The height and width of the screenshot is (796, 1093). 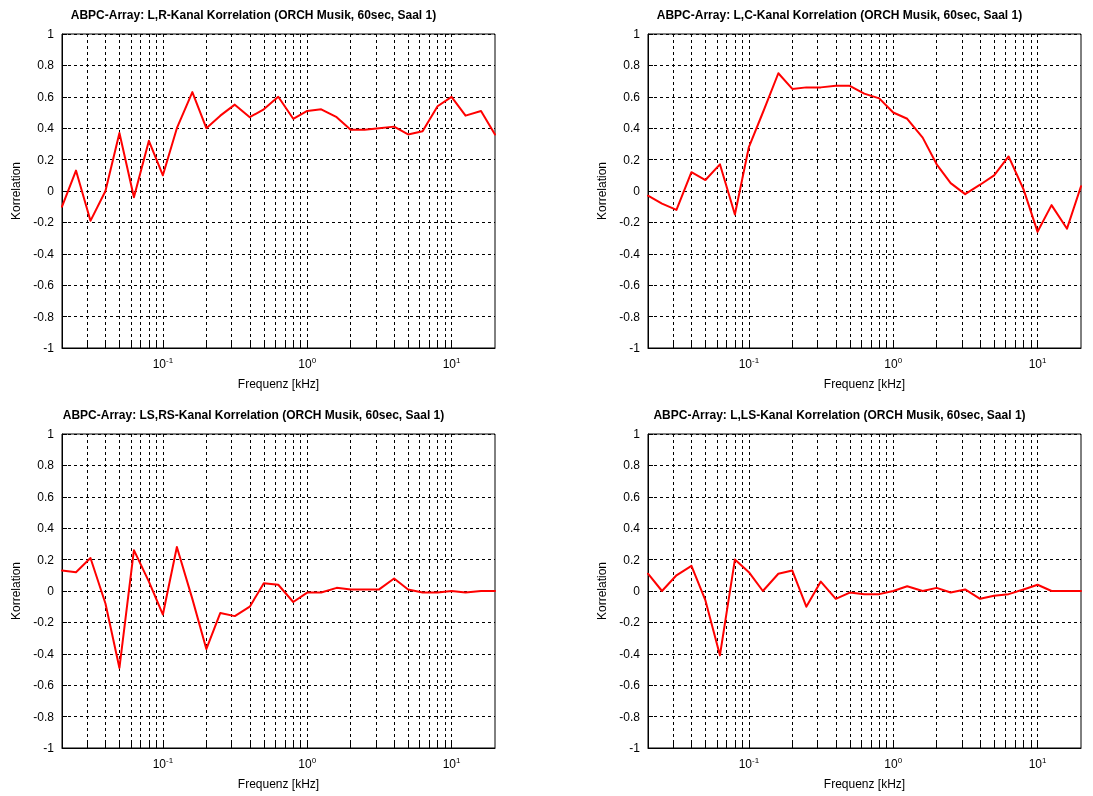 What do you see at coordinates (839, 415) in the screenshot?
I see `chart-title: ABPC-Array: L,LS-Kanal Korrelation (ORCH Musik, 60sec, Saal 1)` at bounding box center [839, 415].